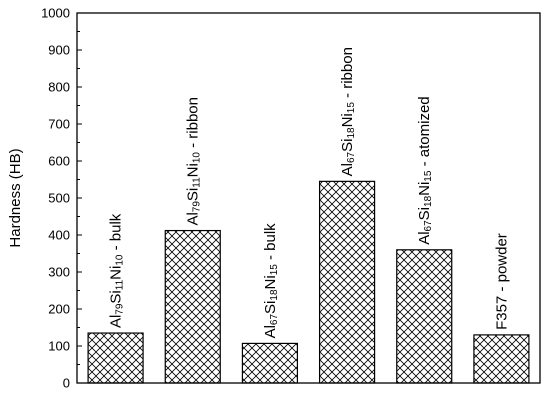  Describe the element at coordinates (59, 235) in the screenshot. I see `y-tick-label: 400` at that location.